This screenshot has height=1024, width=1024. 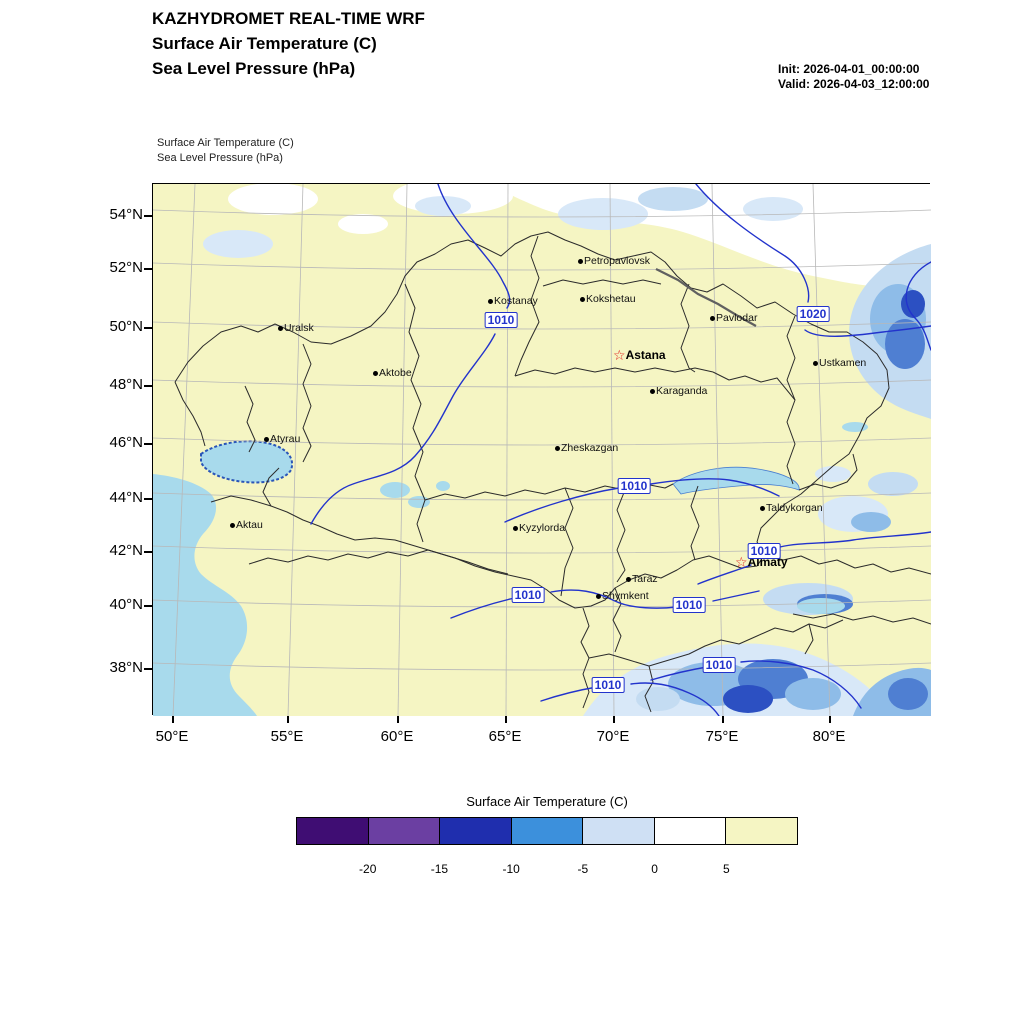 What do you see at coordinates (285, 439) in the screenshot?
I see `city-label: Atyrau` at bounding box center [285, 439].